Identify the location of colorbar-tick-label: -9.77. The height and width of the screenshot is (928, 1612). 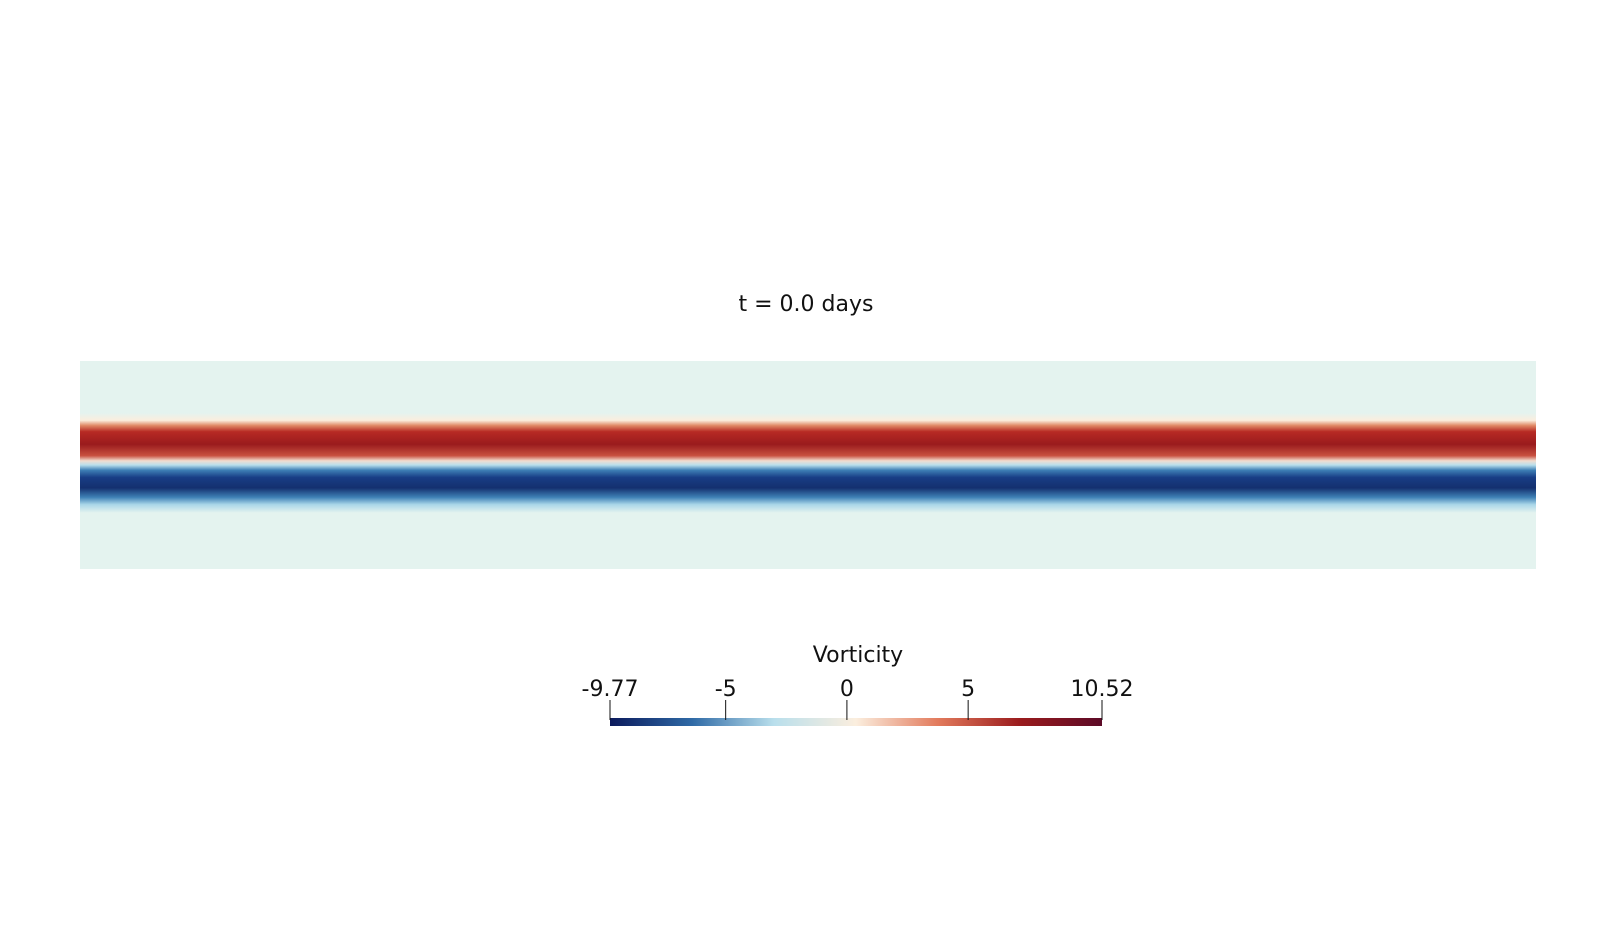
(610, 689).